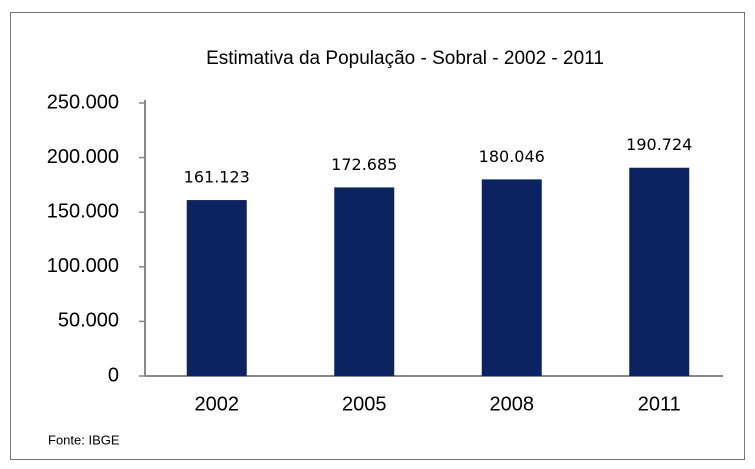  What do you see at coordinates (84, 439) in the screenshot?
I see `source-note: Fonte: IBGE` at bounding box center [84, 439].